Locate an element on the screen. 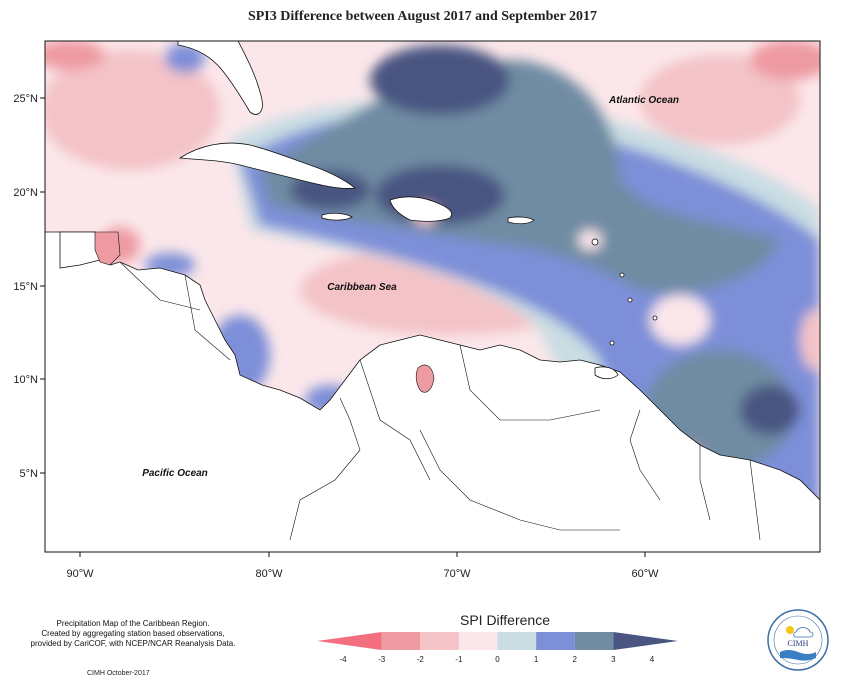 The image size is (845, 684). lon-axis: 90°W 80°W 70°W 60°W is located at coordinates (362, 566).